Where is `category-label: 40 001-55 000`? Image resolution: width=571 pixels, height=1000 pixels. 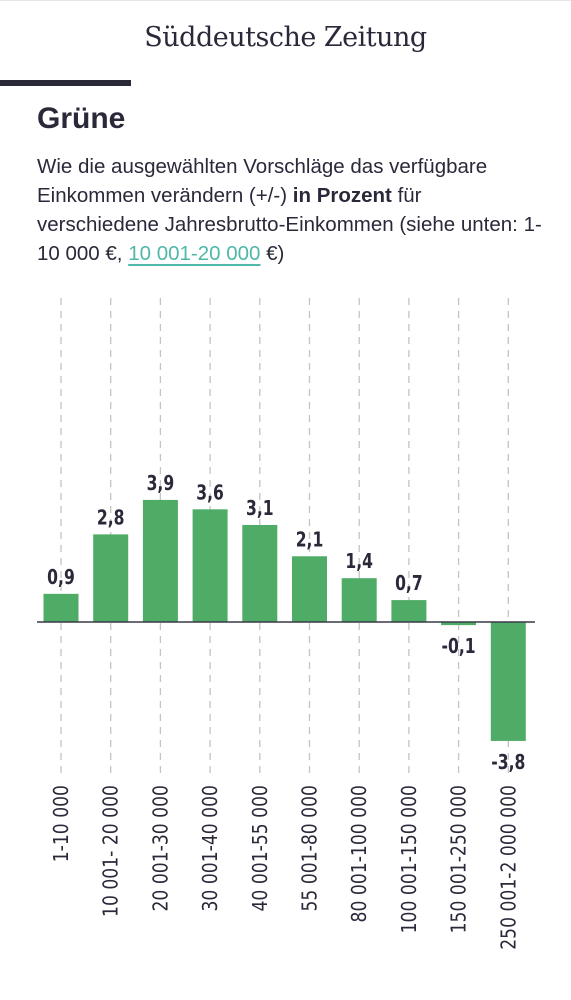 category-label: 40 001-55 000 is located at coordinates (261, 848).